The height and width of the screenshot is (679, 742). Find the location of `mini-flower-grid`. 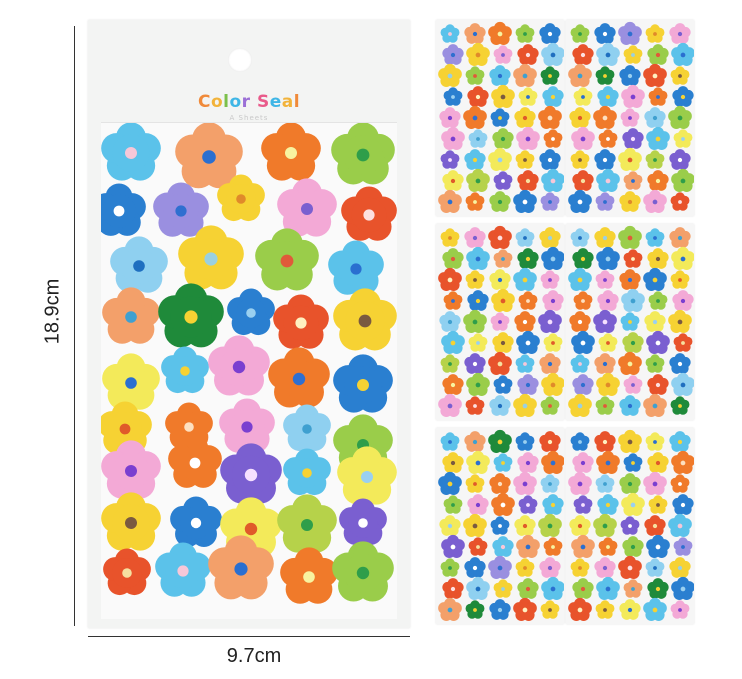

mini-flower-grid is located at coordinates (631, 321).